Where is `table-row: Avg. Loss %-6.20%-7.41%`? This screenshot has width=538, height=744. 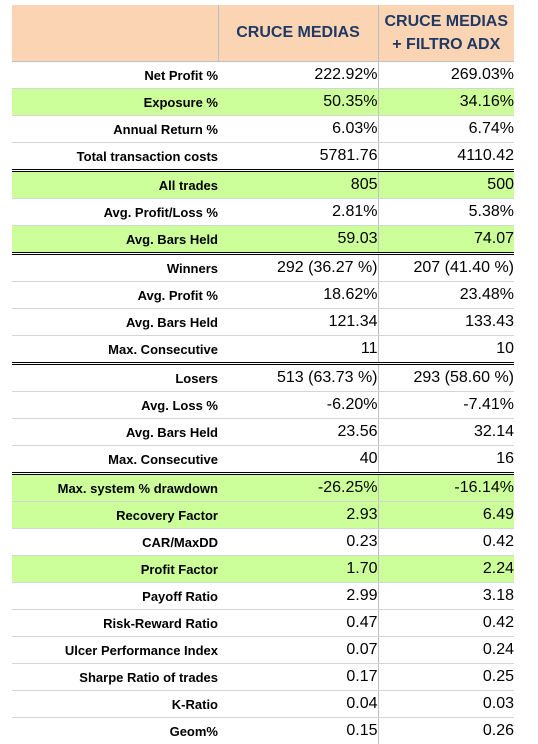
table-row: Avg. Loss %-6.20%-7.41% is located at coordinates (263, 405).